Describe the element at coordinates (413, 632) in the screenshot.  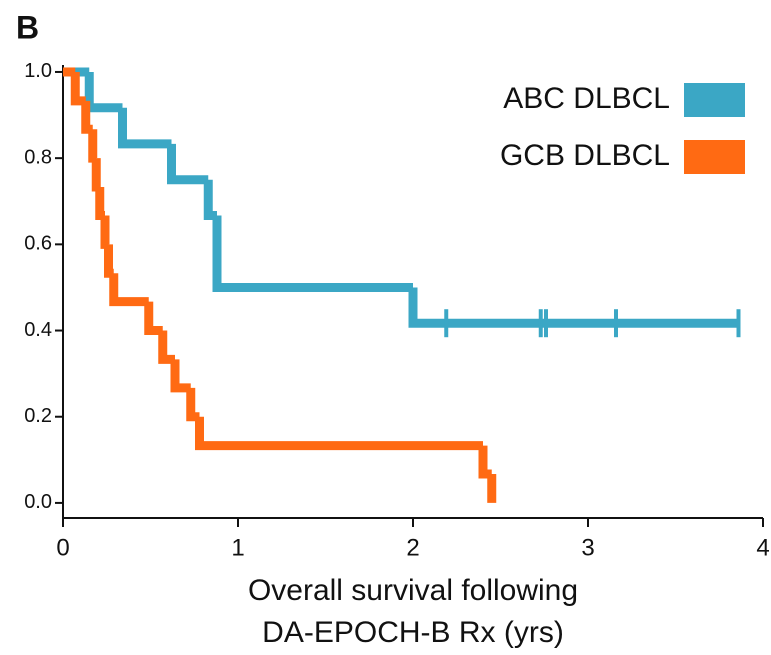
I see `x-axis-label: DA-EPOCH-B Rx (yrs)` at that location.